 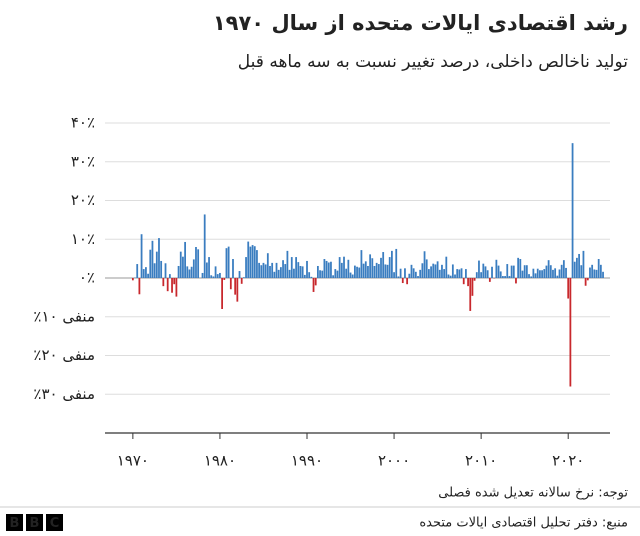 What do you see at coordinates (83, 200) in the screenshot?
I see `y-tick-label: ۲۰٪` at bounding box center [83, 200].